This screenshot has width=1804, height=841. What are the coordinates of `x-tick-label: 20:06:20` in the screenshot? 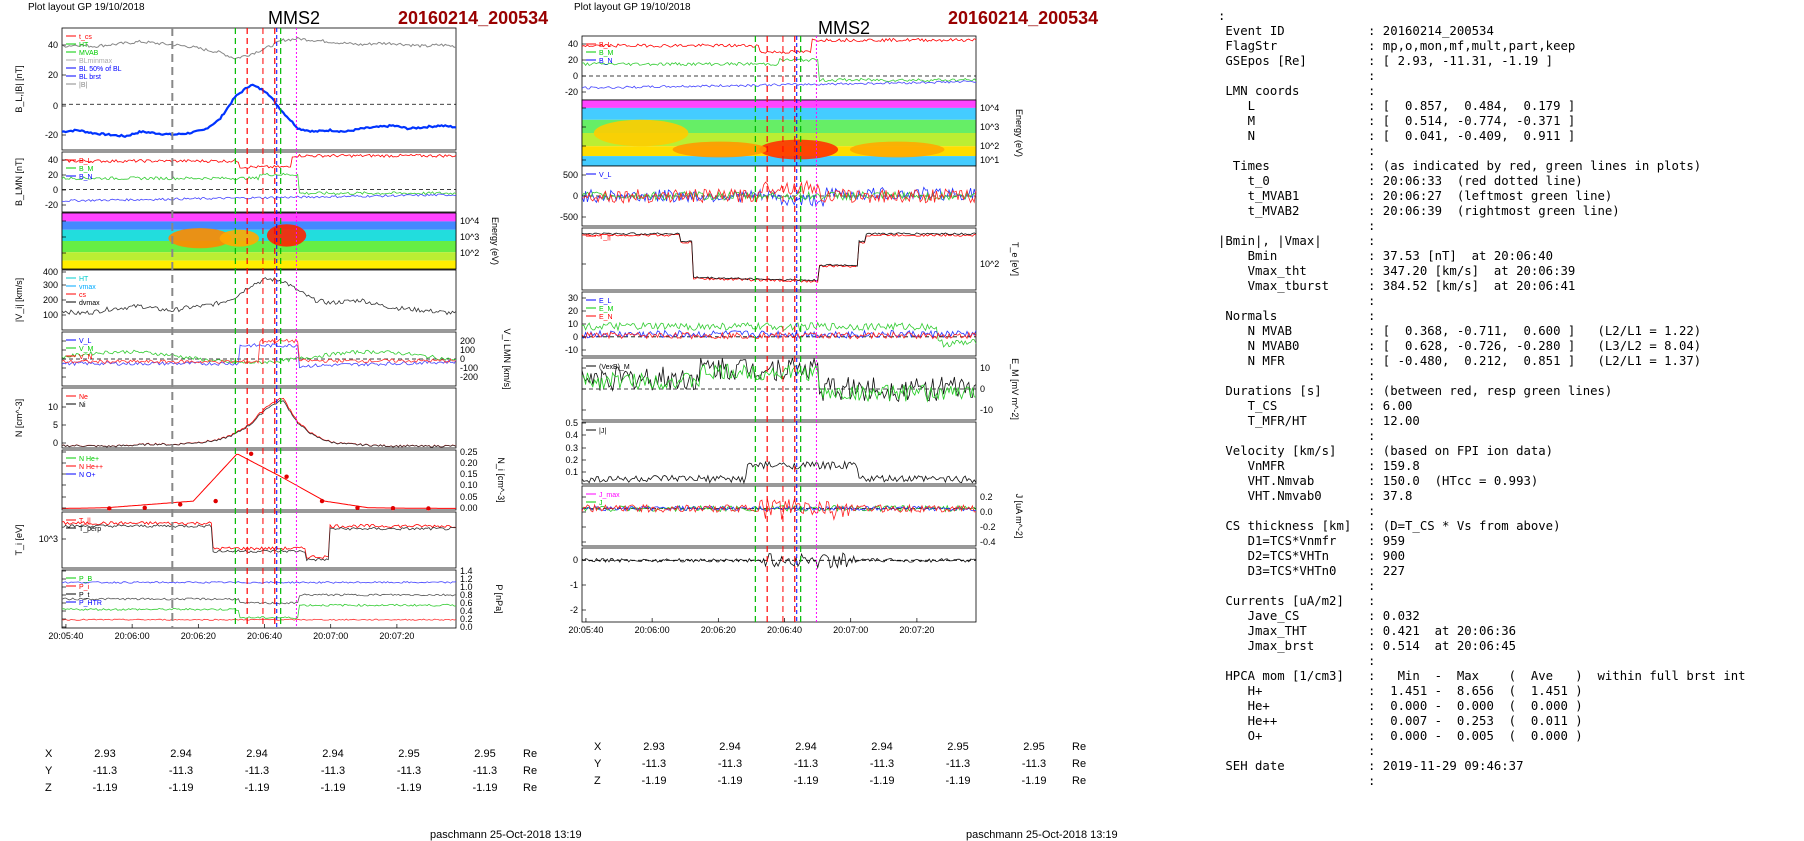 It's located at (198, 636).